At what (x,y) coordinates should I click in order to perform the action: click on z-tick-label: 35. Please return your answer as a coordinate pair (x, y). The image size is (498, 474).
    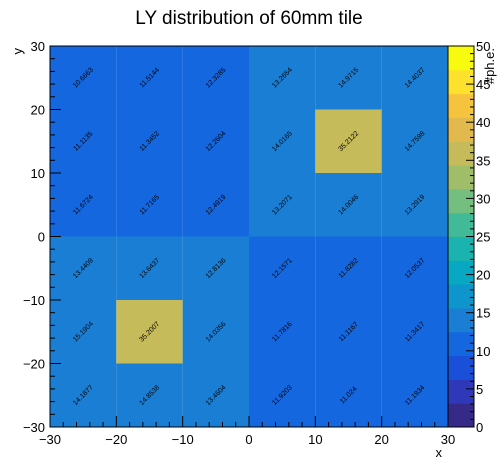
    Looking at the image, I should click on (483, 160).